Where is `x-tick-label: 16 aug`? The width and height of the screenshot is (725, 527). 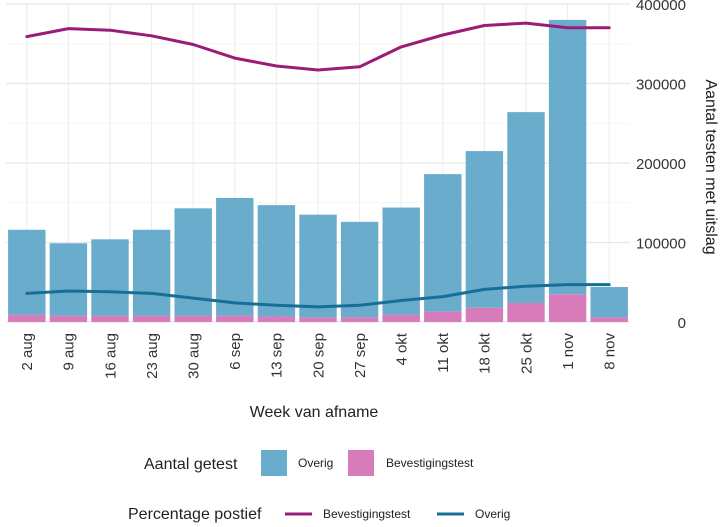 x-tick-label: 16 aug is located at coordinates (110, 356).